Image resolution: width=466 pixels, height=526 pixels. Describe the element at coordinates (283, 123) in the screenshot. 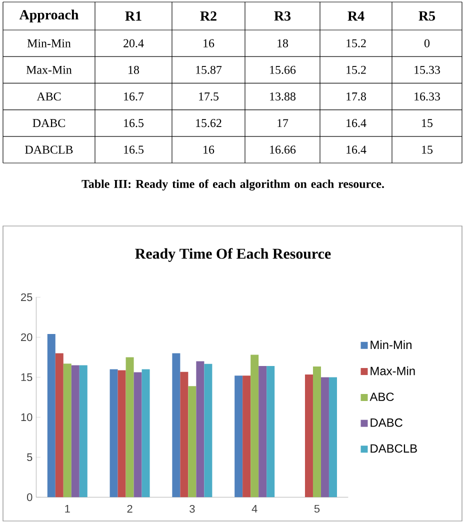

I see `data-label: 17` at that location.